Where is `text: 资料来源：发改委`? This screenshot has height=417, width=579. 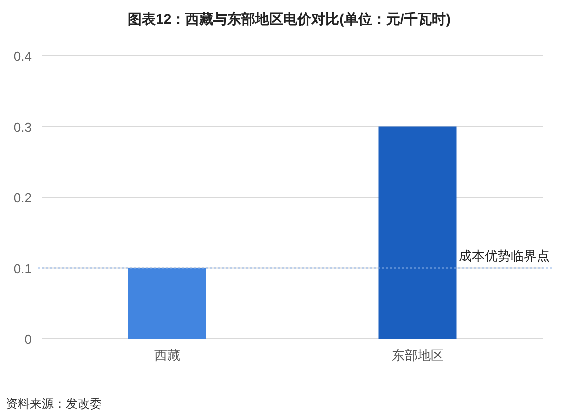 text: 资料来源：发改委 is located at coordinates (54, 404).